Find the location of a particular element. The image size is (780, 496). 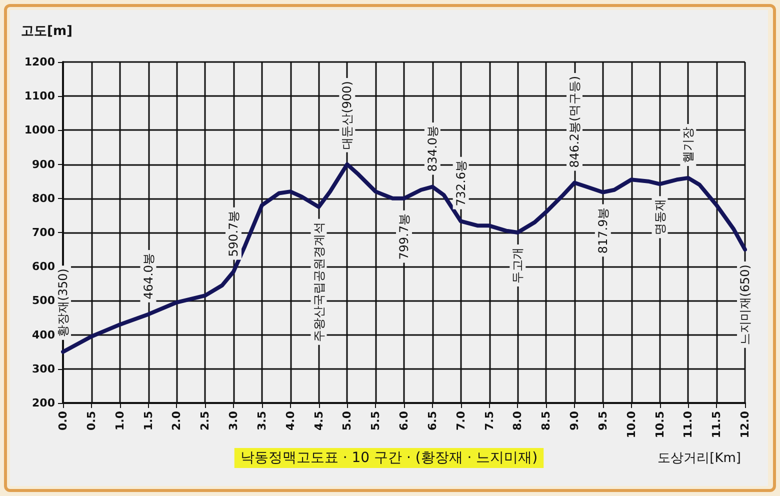

annotation: 두고개 is located at coordinates (517, 266).